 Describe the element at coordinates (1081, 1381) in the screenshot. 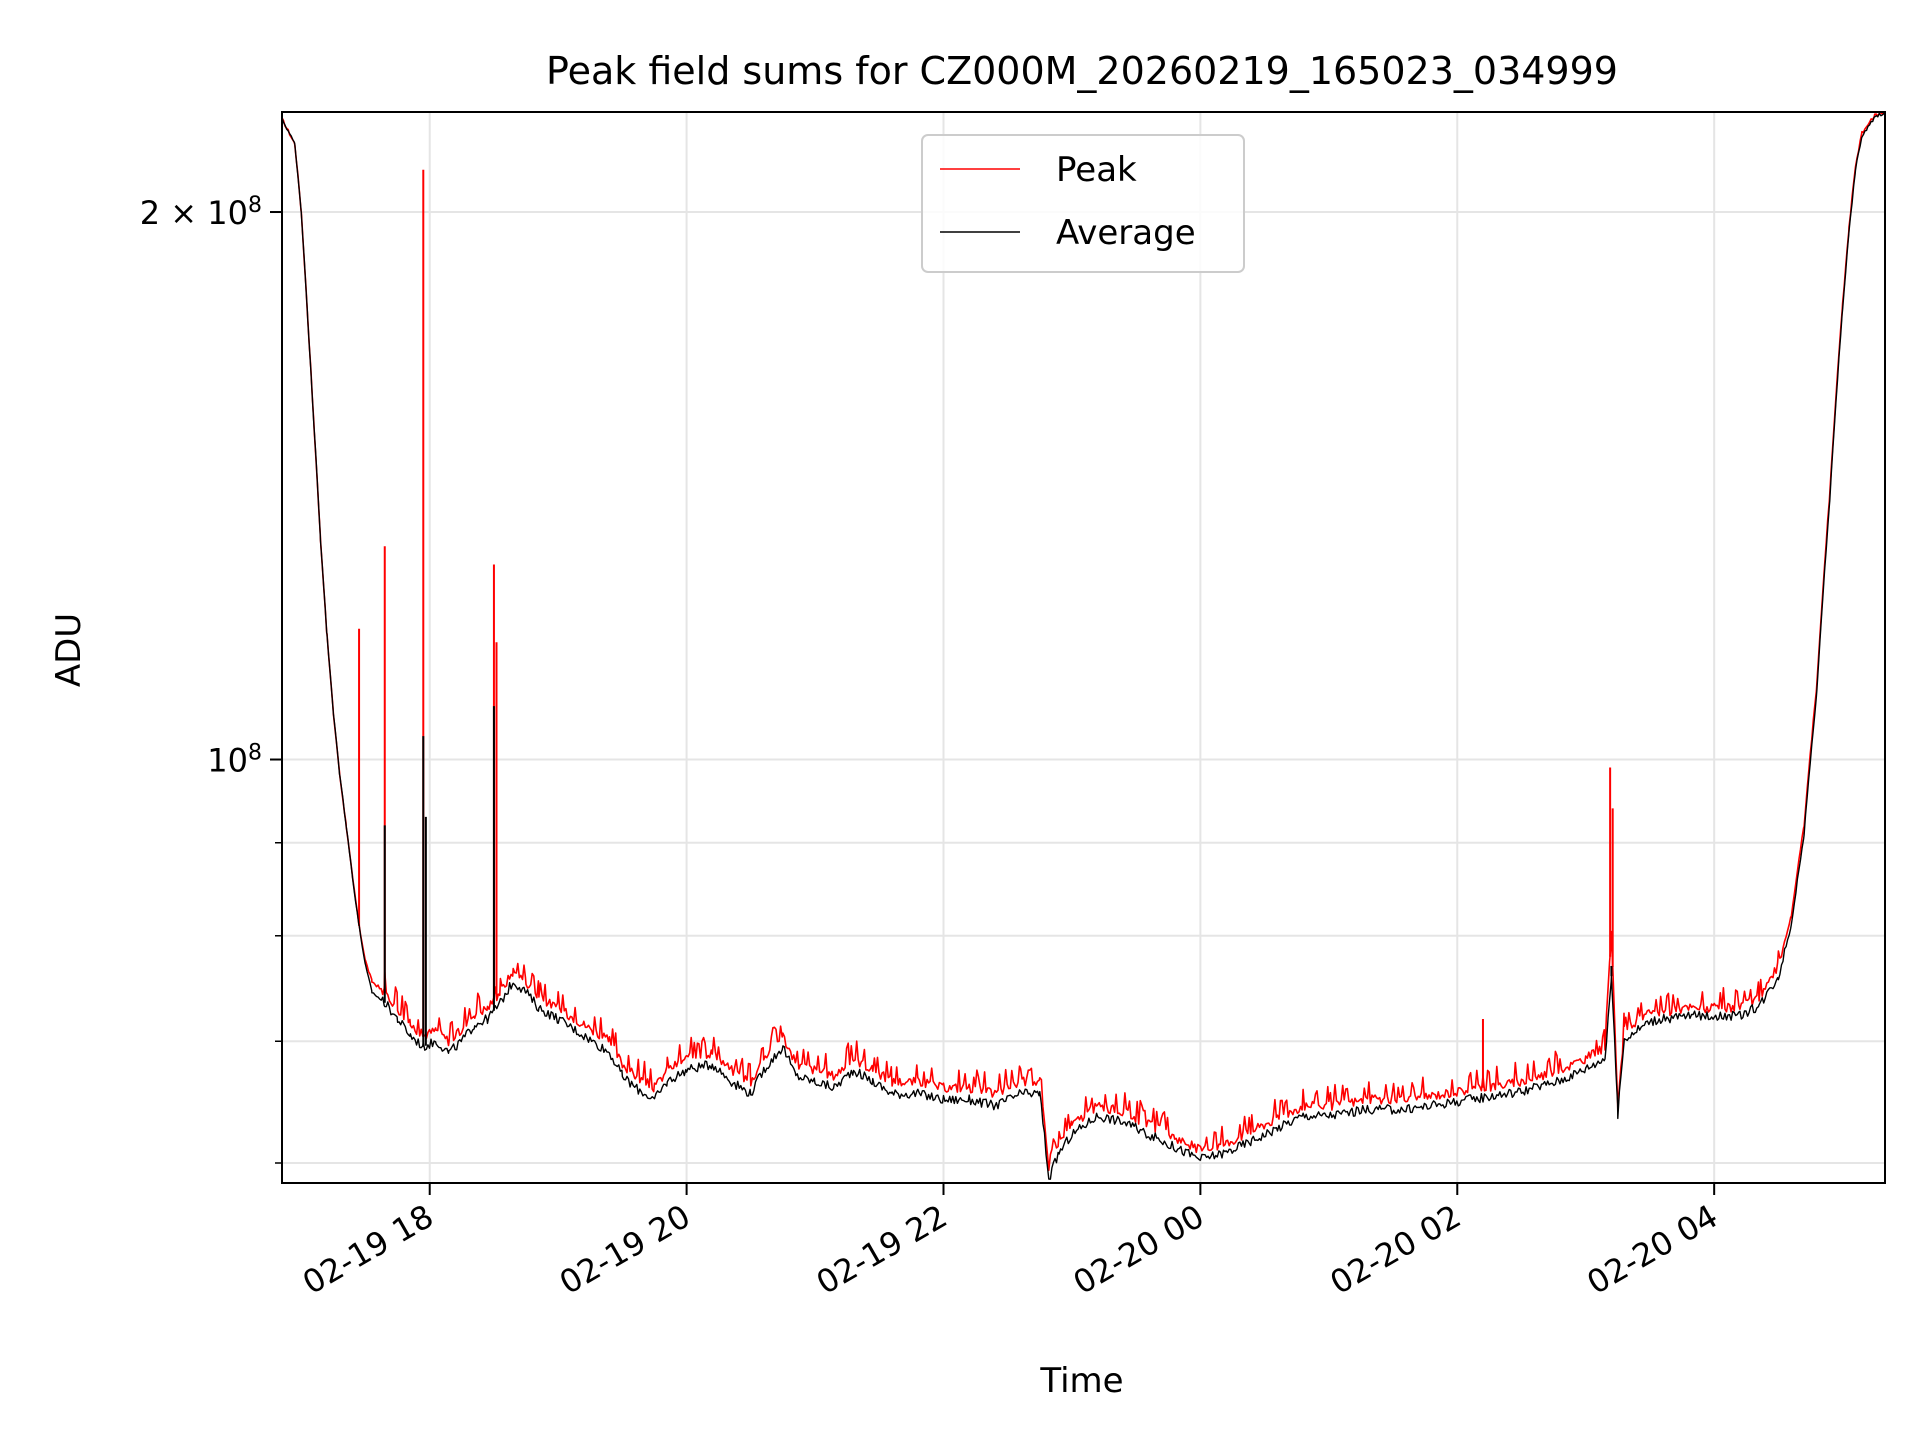

I see `x-axis-label: Time` at that location.